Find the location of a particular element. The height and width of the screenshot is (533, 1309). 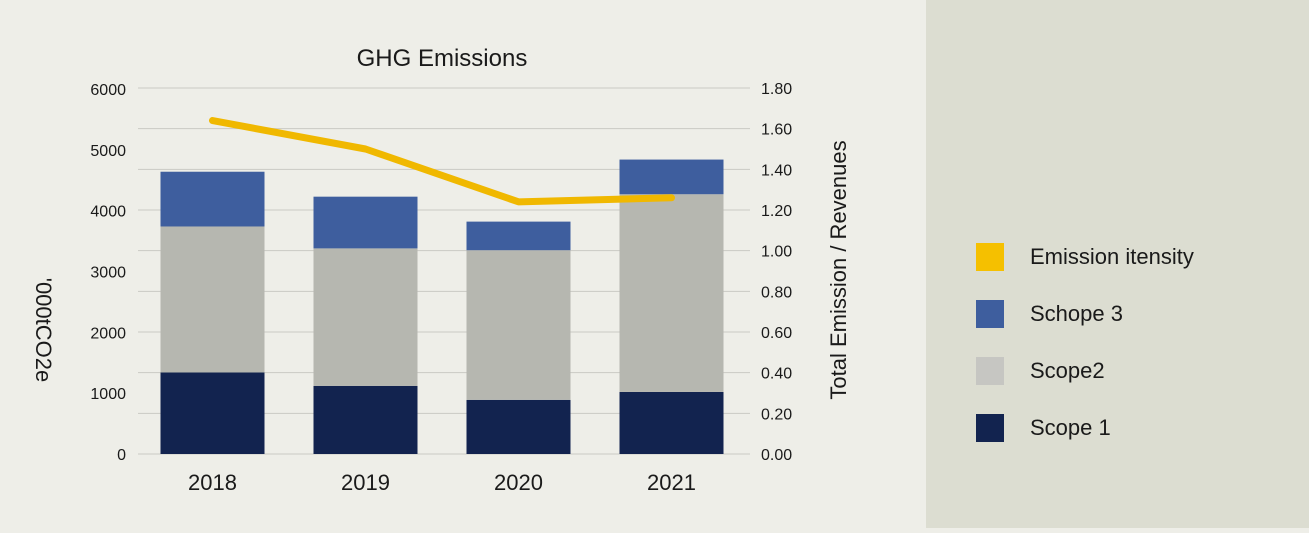

legend-item-emission-intensity: Emission itensity is located at coordinates (1085, 257).